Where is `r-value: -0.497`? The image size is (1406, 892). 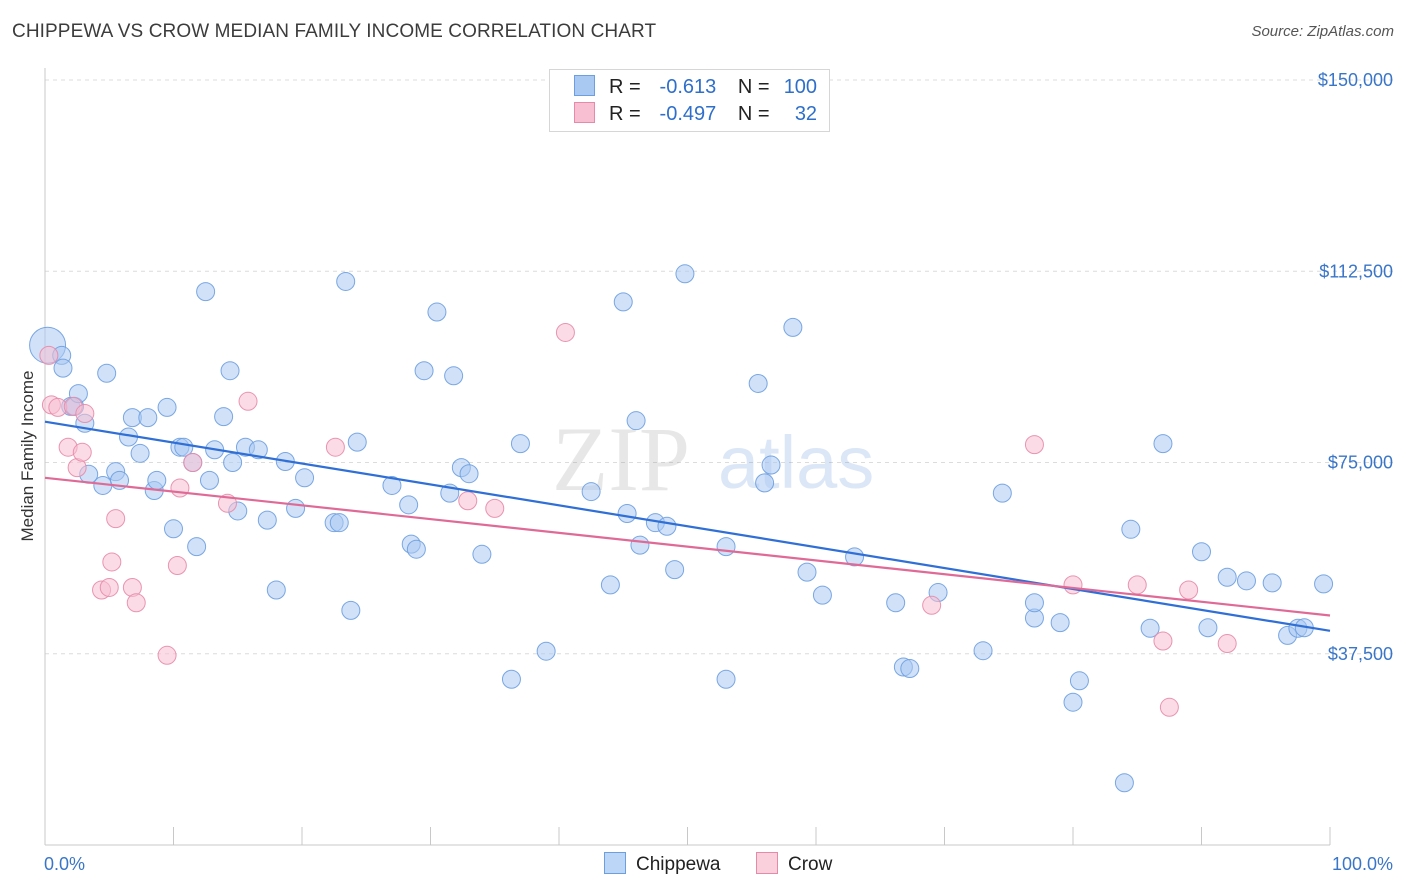 r-value: -0.497 is located at coordinates (688, 114).